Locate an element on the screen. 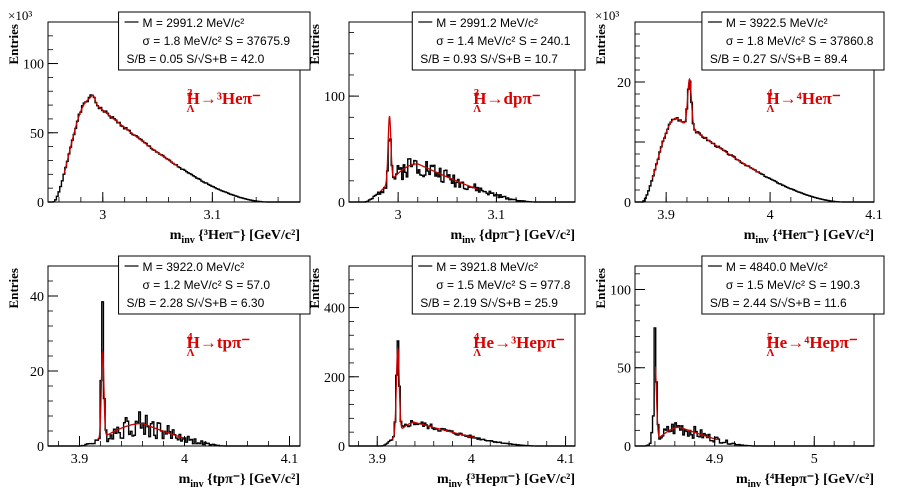 The width and height of the screenshot is (897, 492). stats-sb-value: 2.19 is located at coordinates (465, 303).